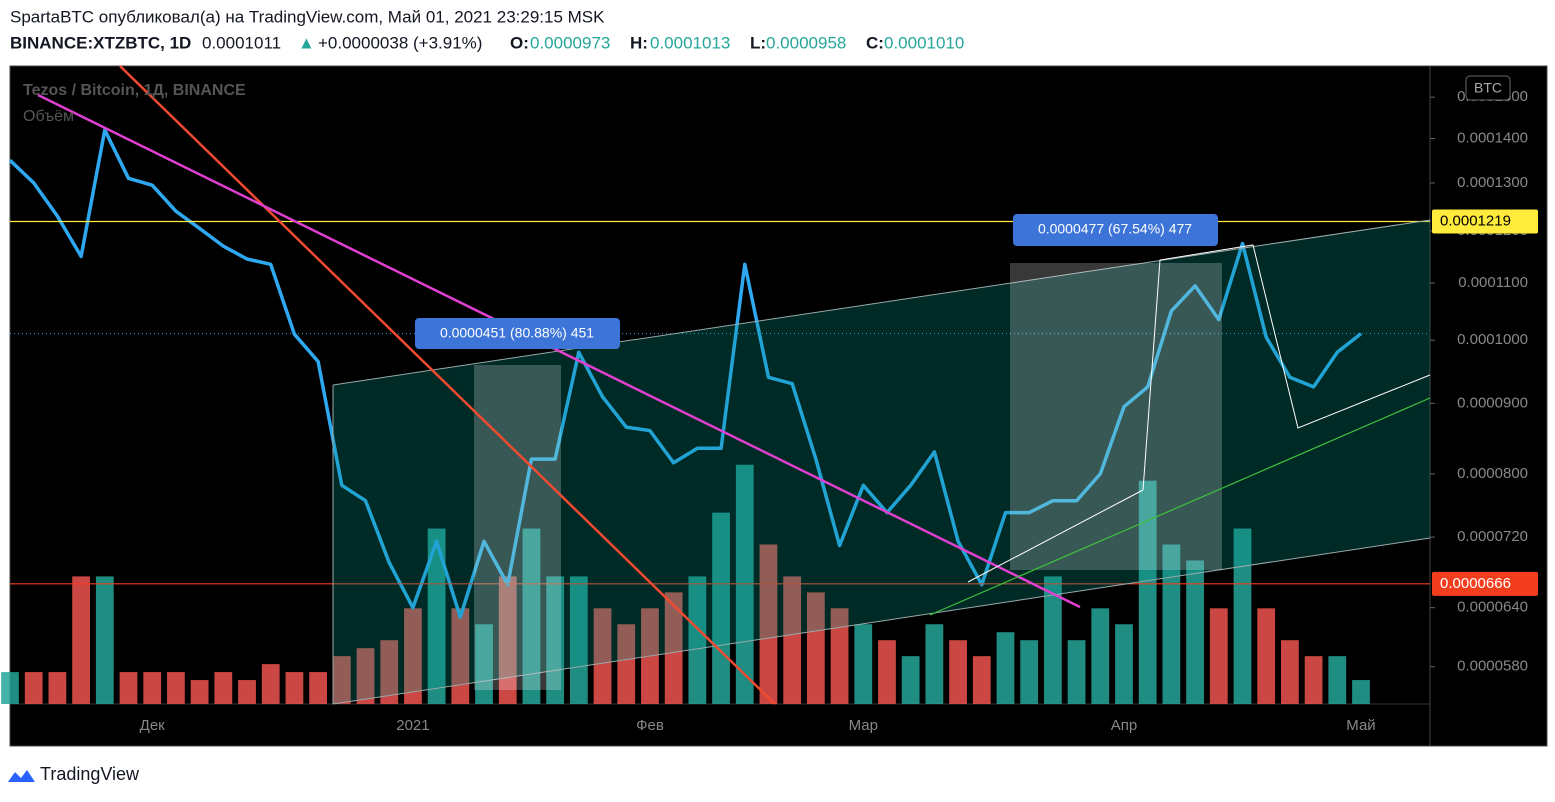 This screenshot has height=802, width=1555. What do you see at coordinates (570, 42) in the screenshot?
I see `open: 0.0000973` at bounding box center [570, 42].